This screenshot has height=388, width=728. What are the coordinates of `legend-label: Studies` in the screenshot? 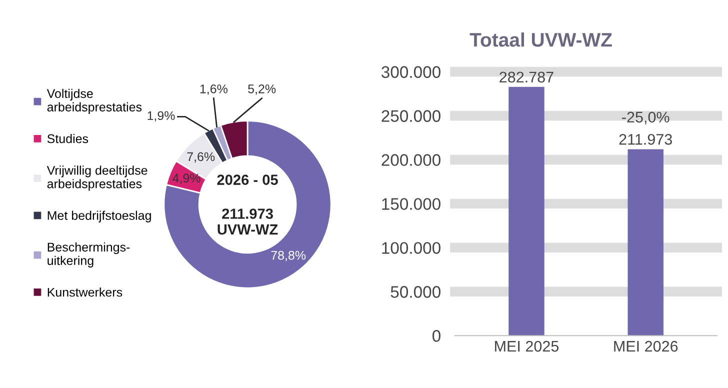 It's located at (67, 139).